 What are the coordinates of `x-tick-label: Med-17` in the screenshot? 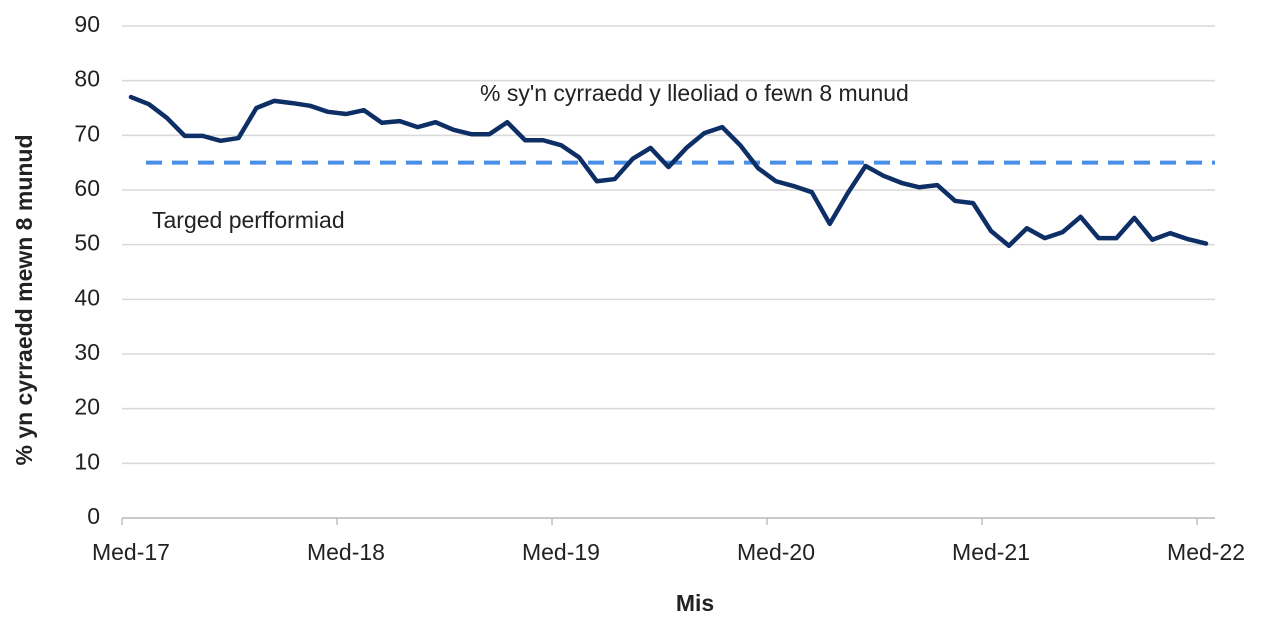 It's located at (131, 552).